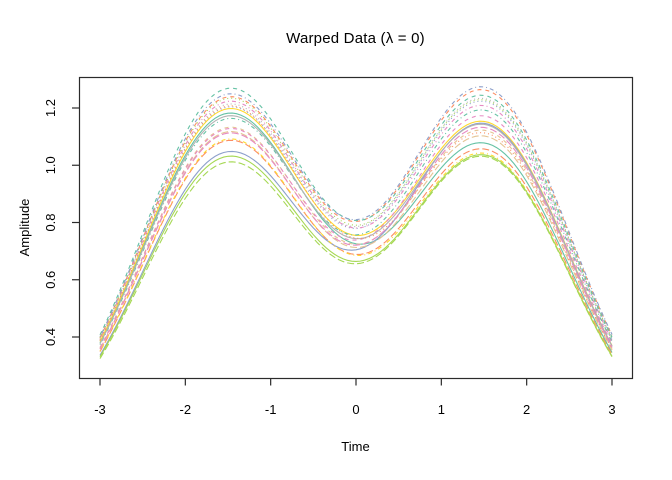 This screenshot has width=672, height=480. I want to click on y-tick-label-0.4: 0.4, so click(50, 337).